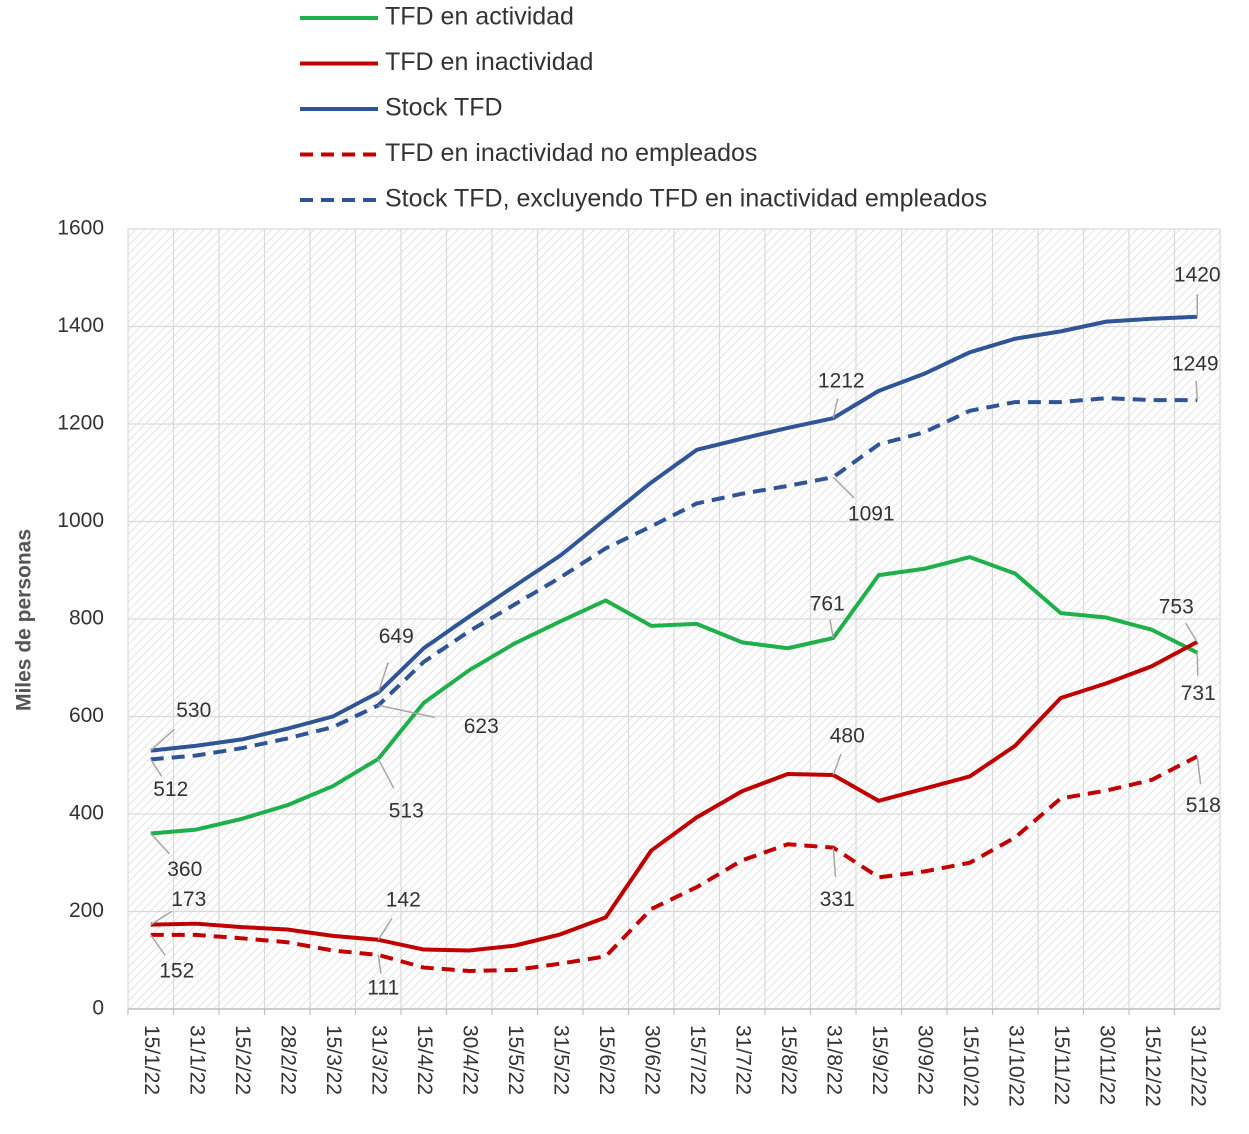 This screenshot has height=1134, width=1249. Describe the element at coordinates (86, 715) in the screenshot. I see `y-tick-label: 600` at that location.